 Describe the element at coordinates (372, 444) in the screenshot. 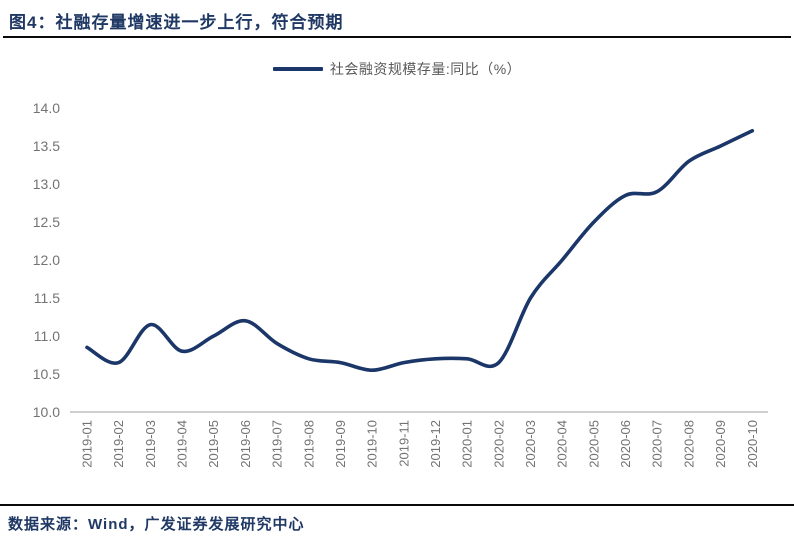

I see `x-tick-label: 2019-10` at that location.